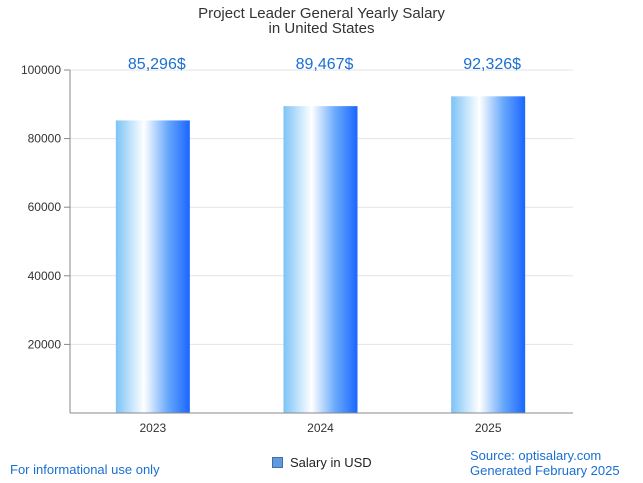  Describe the element at coordinates (488, 254) in the screenshot. I see `bar-2025` at that location.